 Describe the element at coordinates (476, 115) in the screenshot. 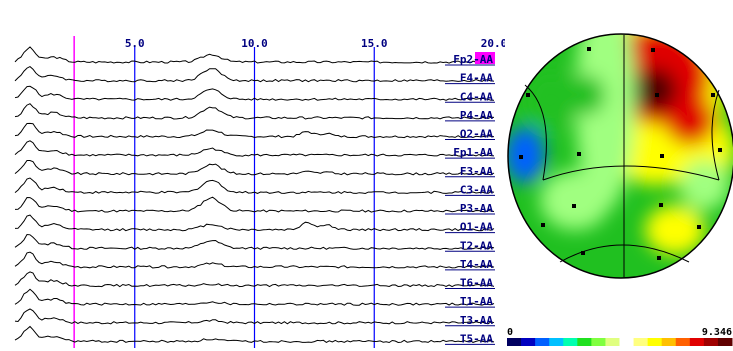

I see `channel-label: P4-AA` at that location.